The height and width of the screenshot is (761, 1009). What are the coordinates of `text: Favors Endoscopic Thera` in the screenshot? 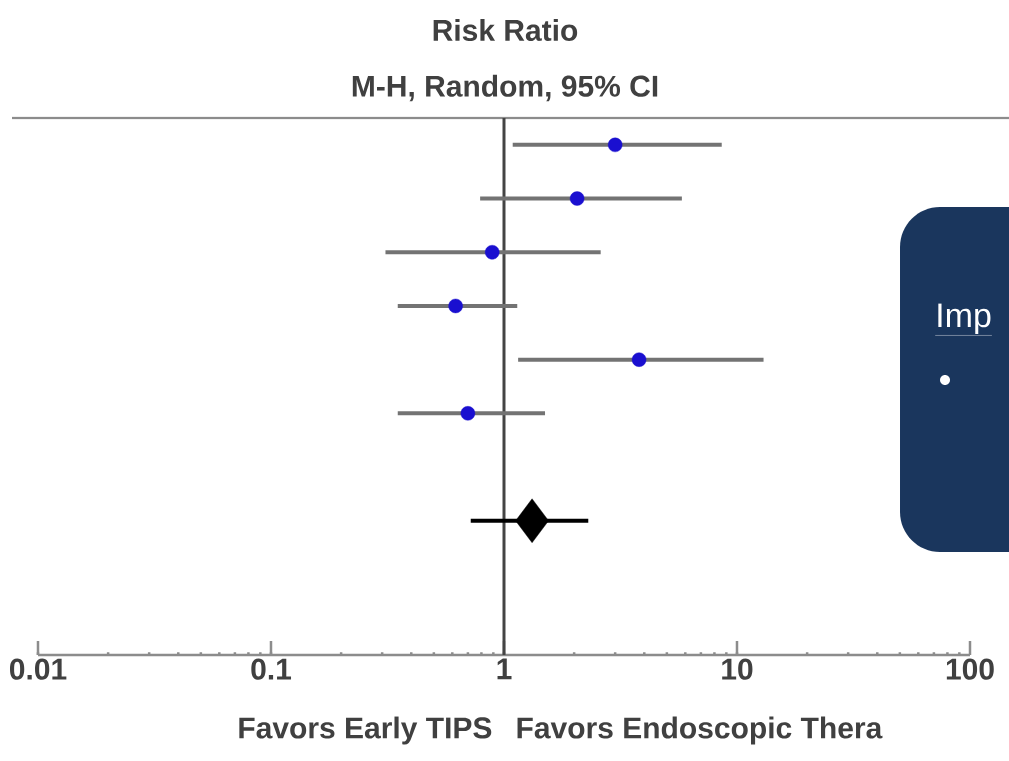 It's located at (700, 730).